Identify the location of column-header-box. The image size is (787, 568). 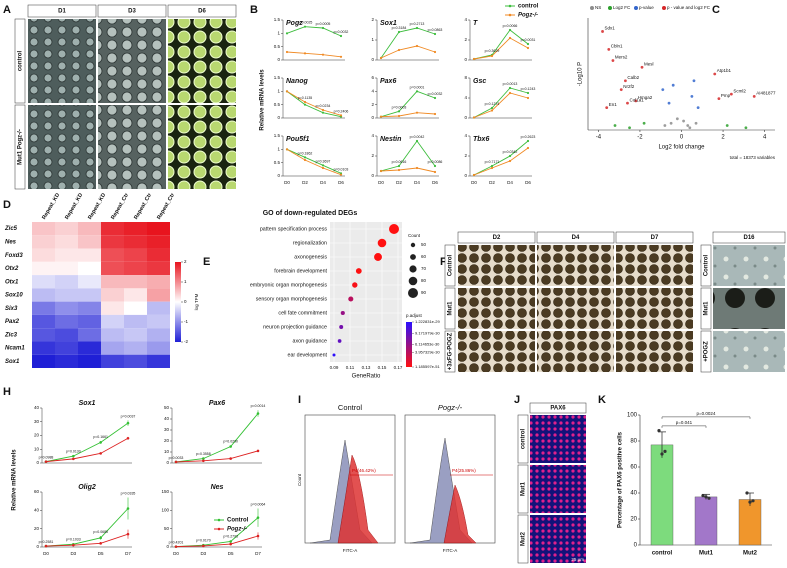
(202, 11).